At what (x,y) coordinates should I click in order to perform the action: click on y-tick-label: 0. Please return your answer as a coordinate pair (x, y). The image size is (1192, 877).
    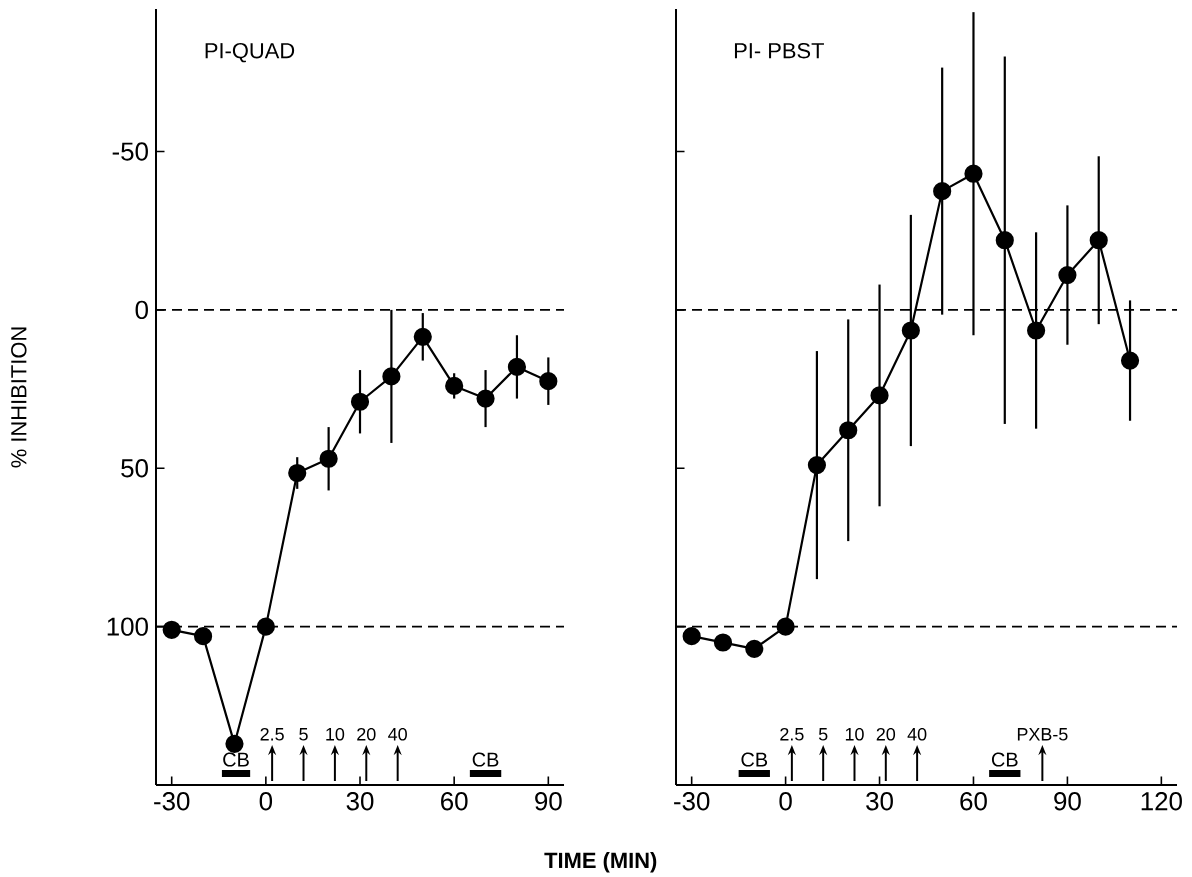
    Looking at the image, I should click on (141, 310).